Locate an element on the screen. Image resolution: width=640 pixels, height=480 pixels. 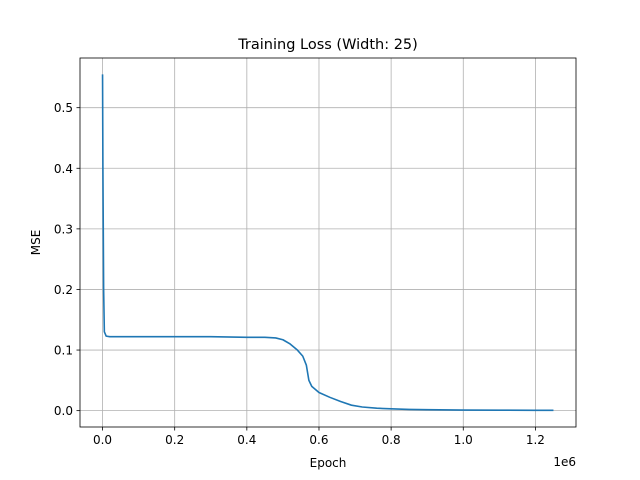
x-tick-label: 1.0 is located at coordinates (463, 440).